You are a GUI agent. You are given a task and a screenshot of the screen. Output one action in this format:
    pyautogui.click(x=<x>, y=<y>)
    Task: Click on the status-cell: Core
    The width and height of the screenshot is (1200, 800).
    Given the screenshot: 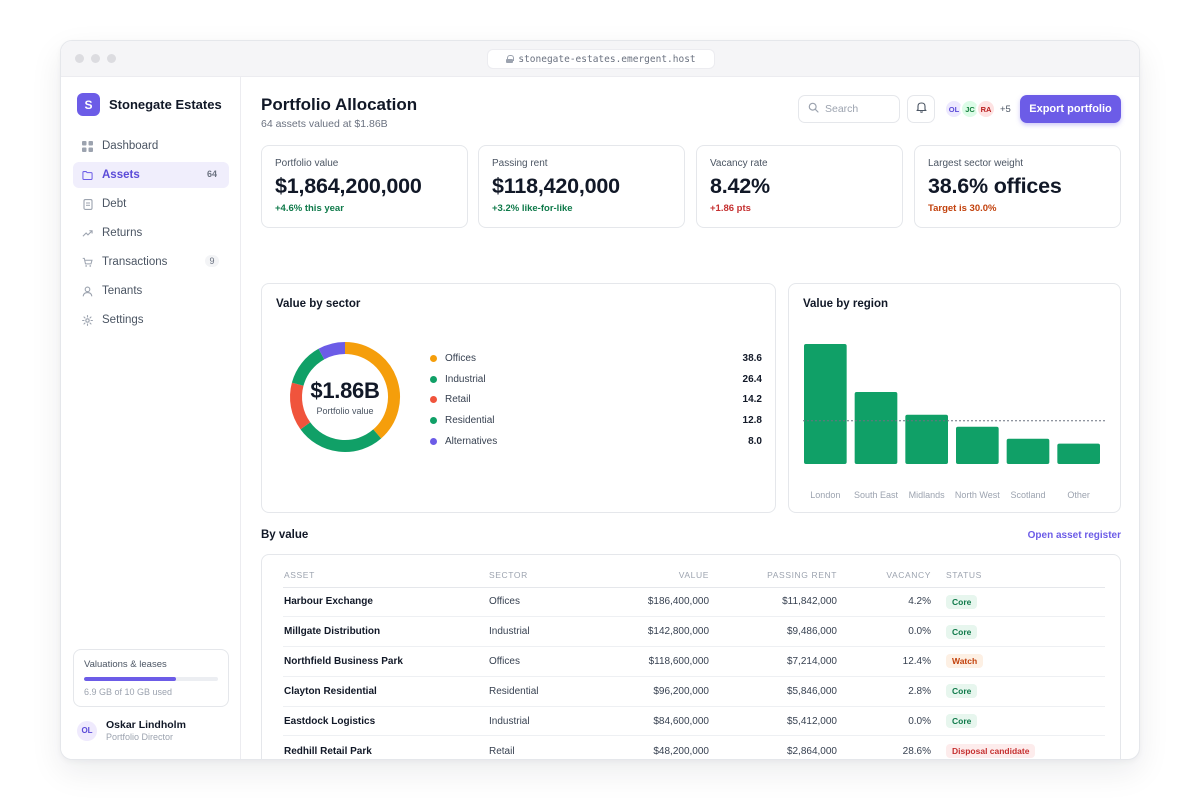 What is the action you would take?
    pyautogui.click(x=1018, y=602)
    